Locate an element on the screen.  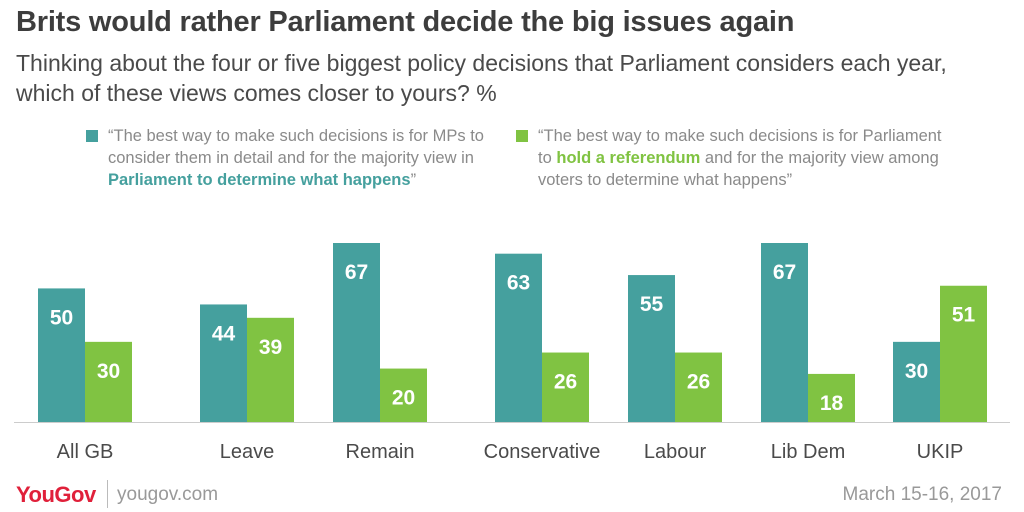
footer-separator is located at coordinates (107, 494).